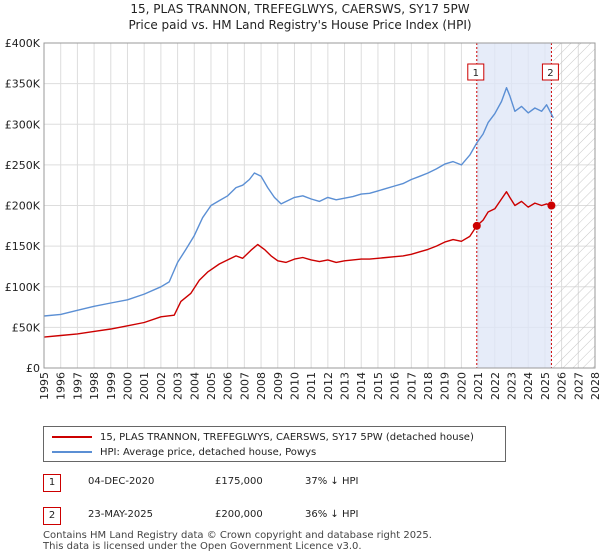 The image size is (600, 560). Describe the element at coordinates (44, 386) in the screenshot. I see `x-tick-label: 1995` at that location.